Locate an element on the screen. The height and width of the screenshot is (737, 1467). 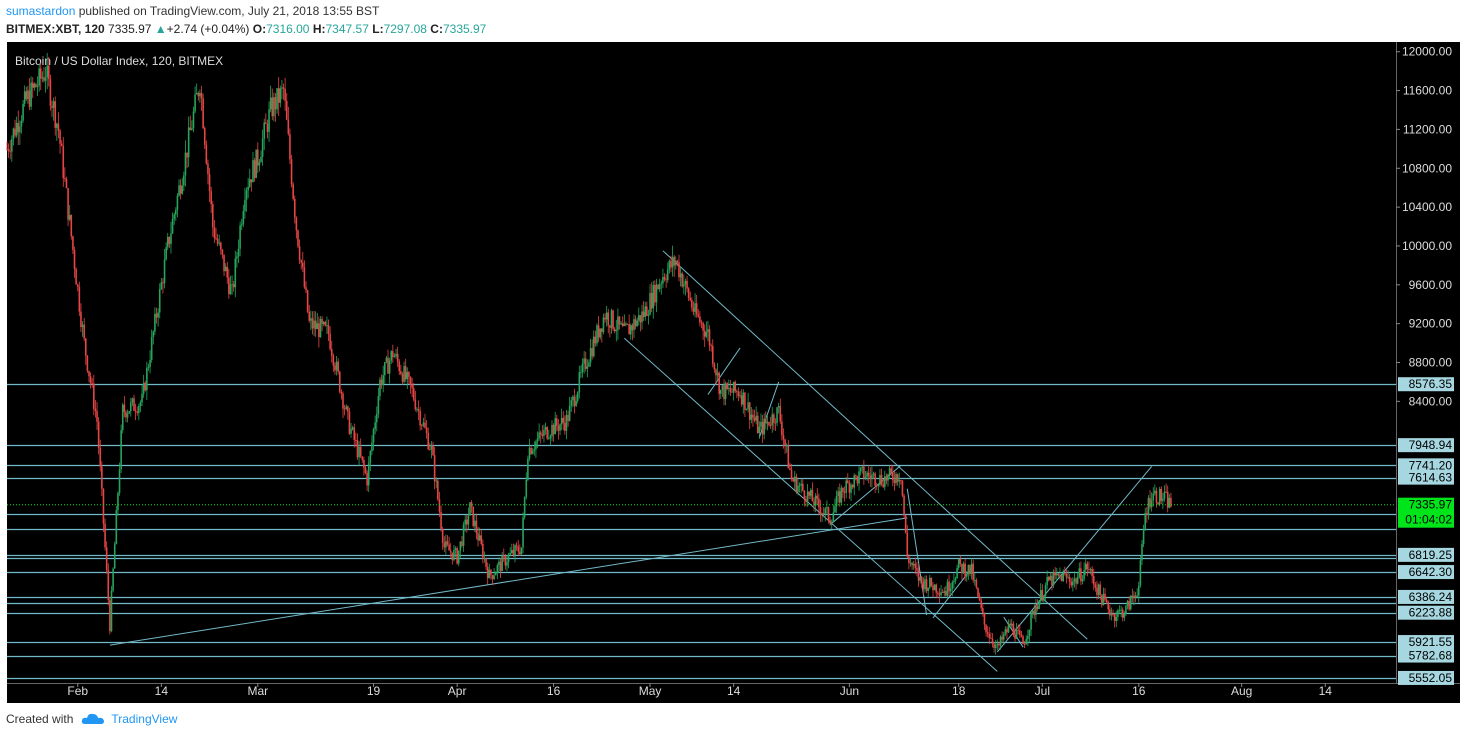
y-tick-label-3: 10800.00 is located at coordinates (1427, 168).